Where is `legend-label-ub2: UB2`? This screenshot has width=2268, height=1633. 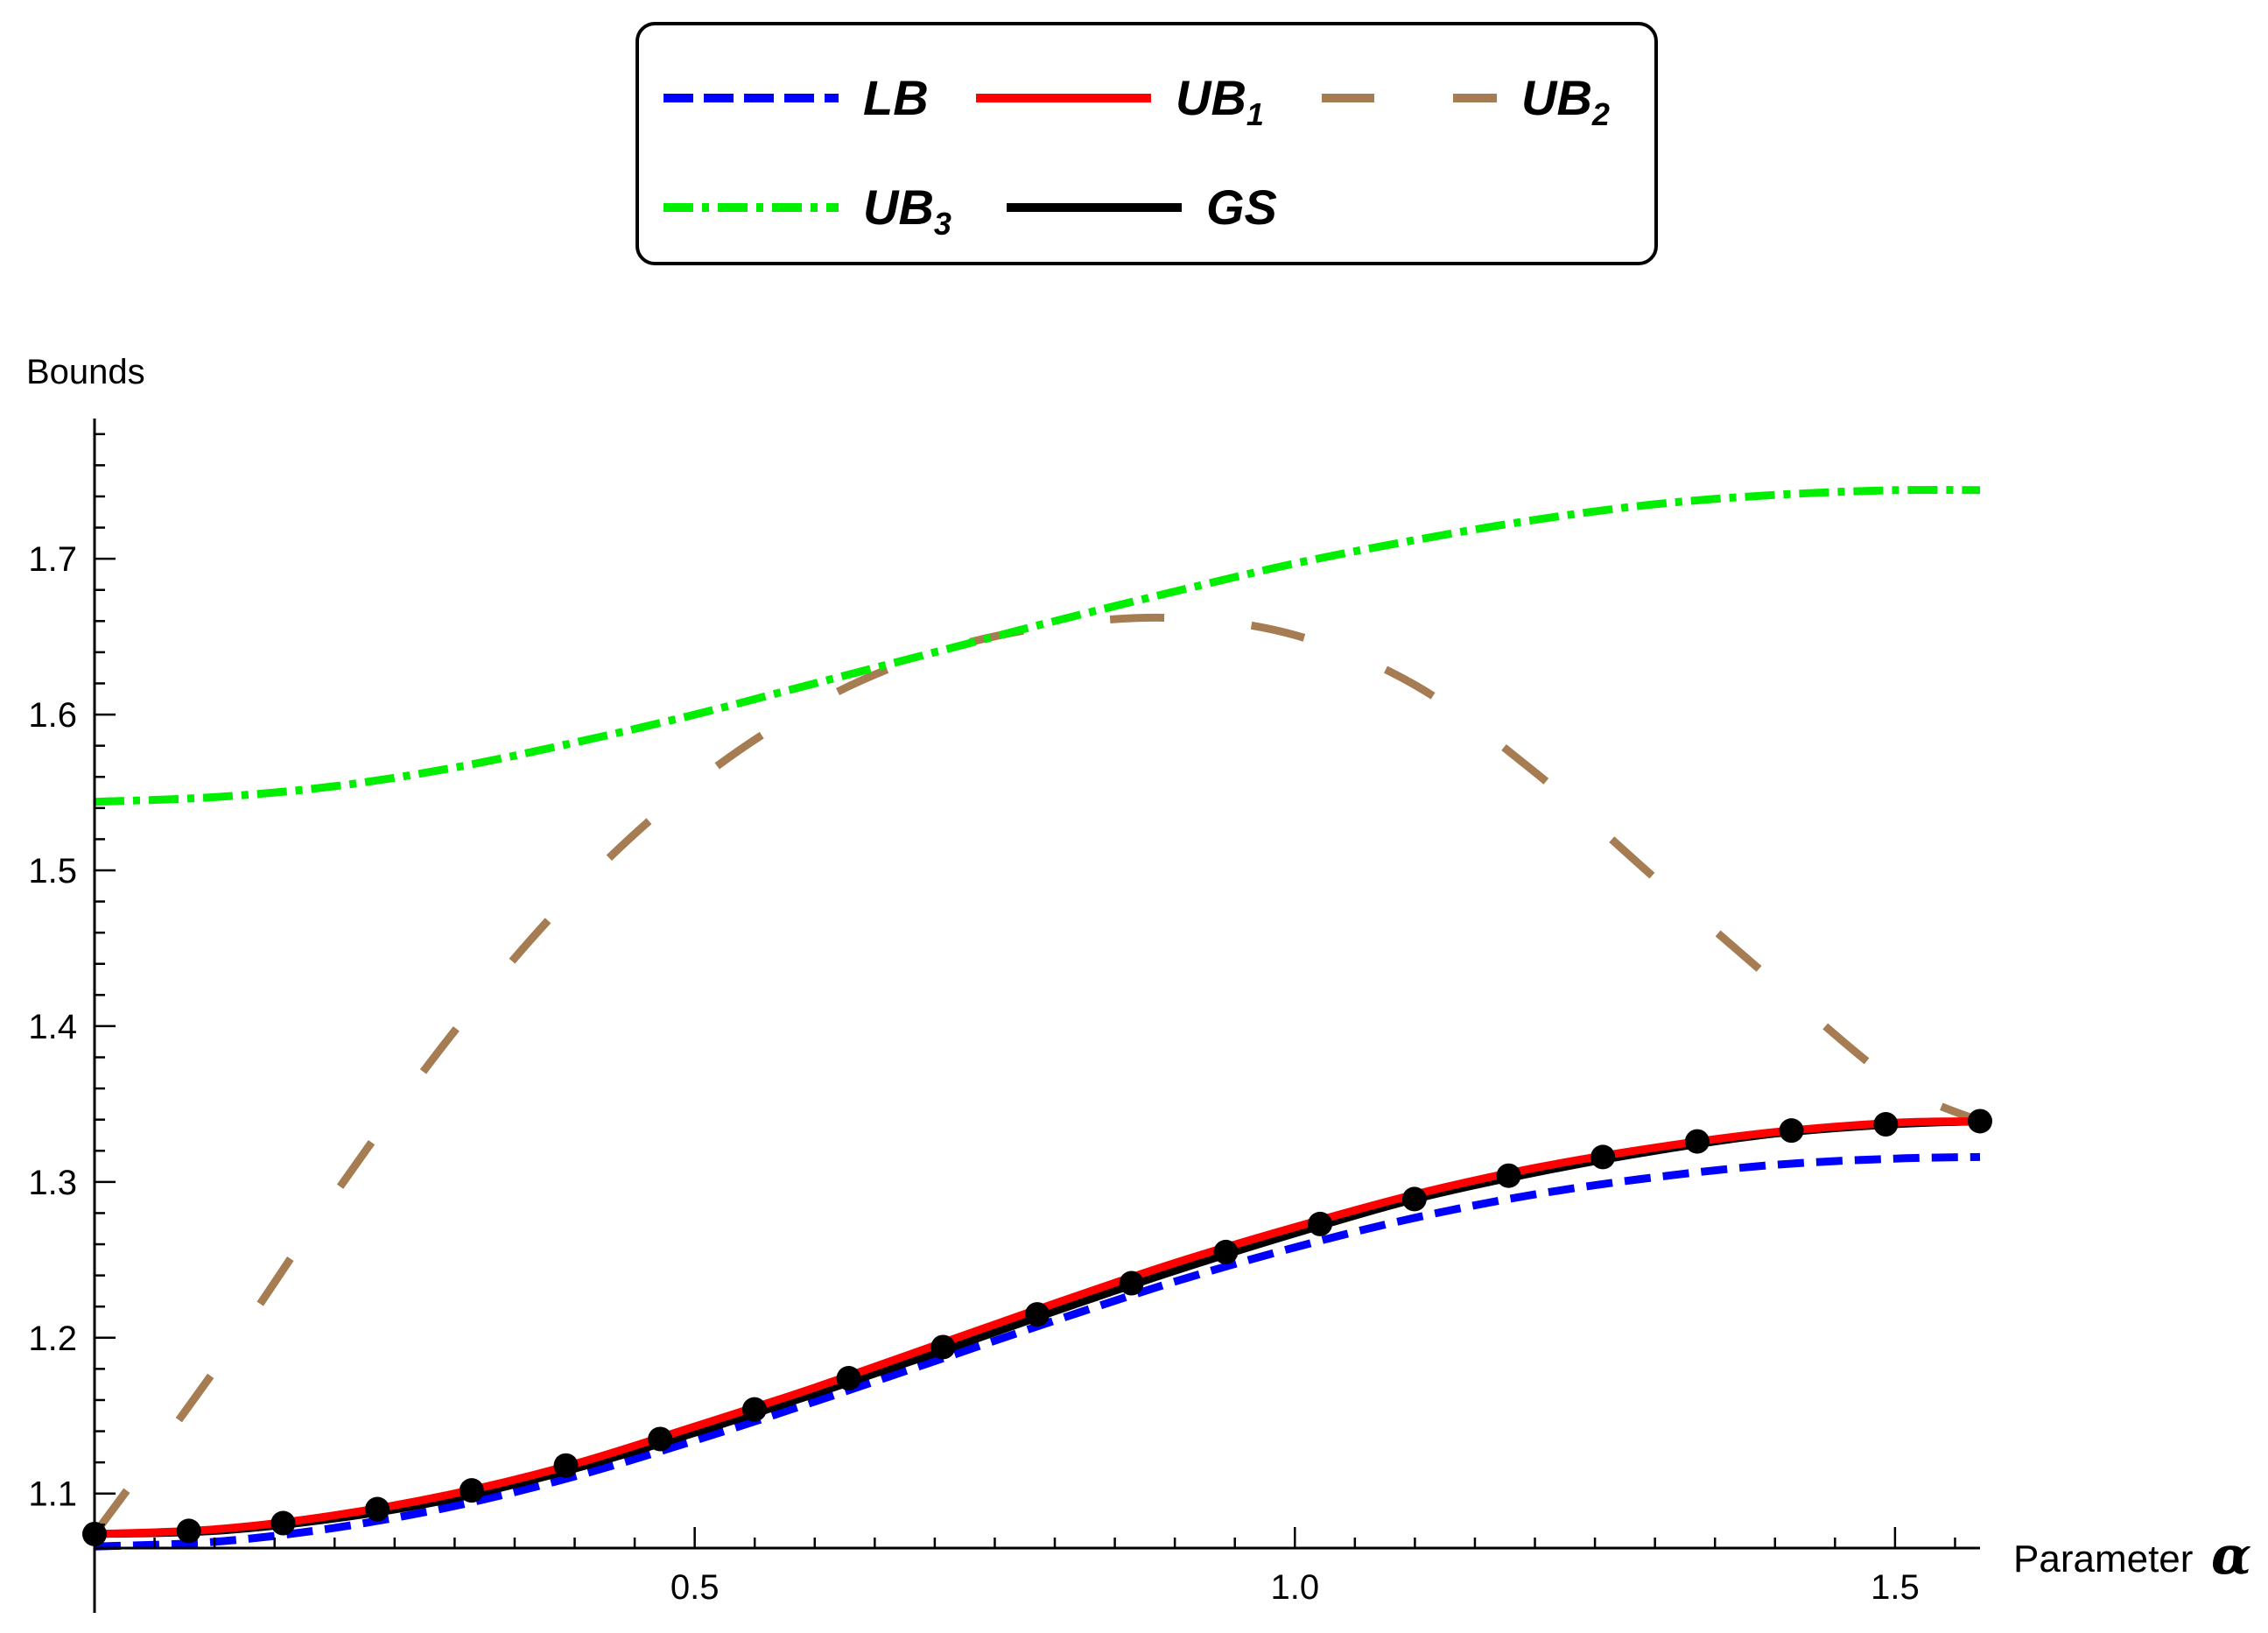 legend-label-ub2: UB2 is located at coordinates (1565, 101).